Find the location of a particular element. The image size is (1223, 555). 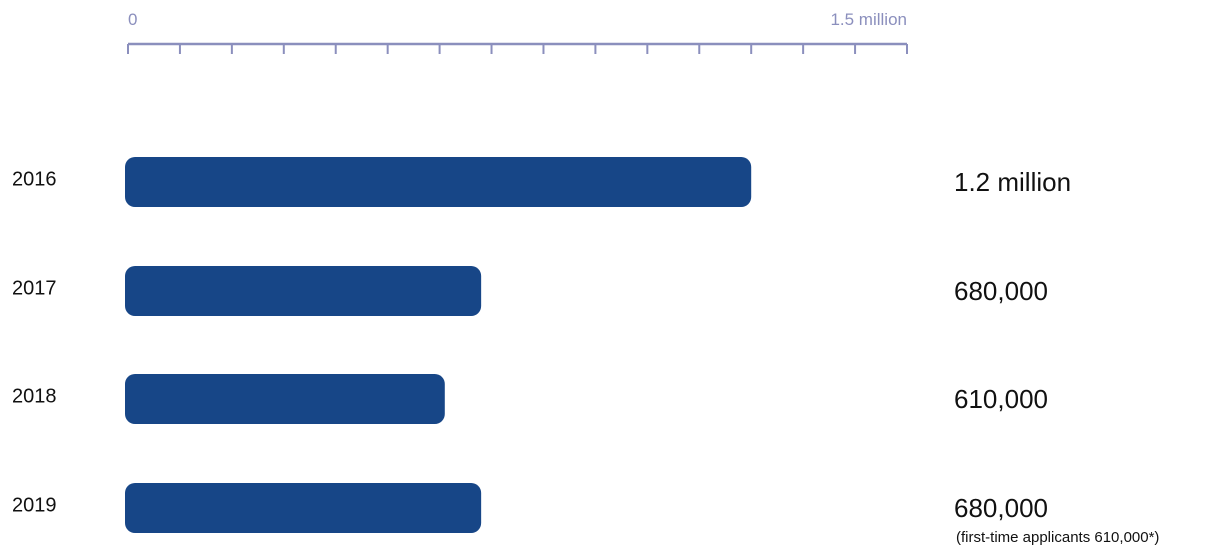

value-label: 610,000 is located at coordinates (1001, 399).